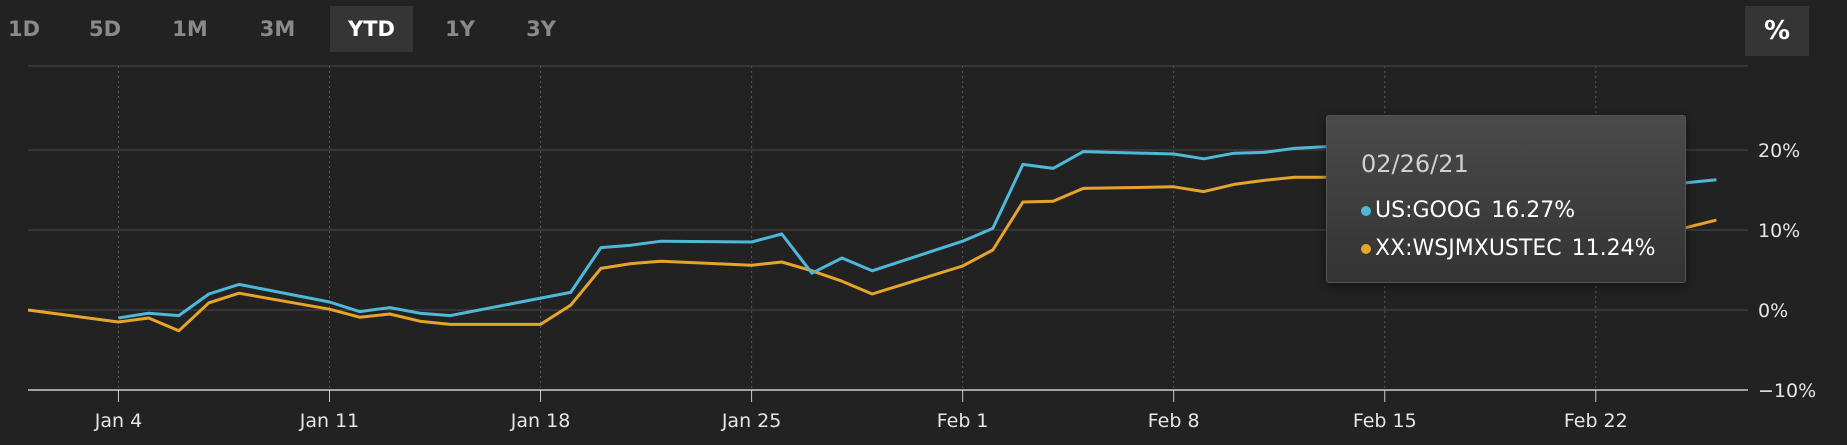  What do you see at coordinates (1366, 211) in the screenshot?
I see `goog-legend-dot` at bounding box center [1366, 211].